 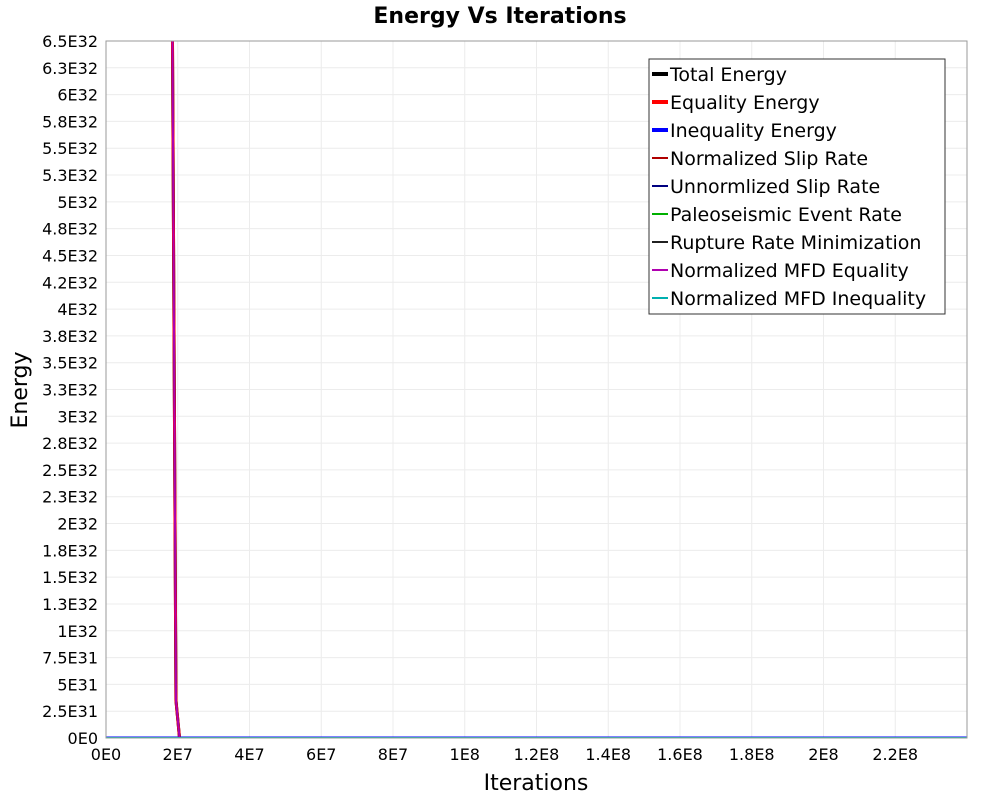 I want to click on y-tick-label: 1.5E32, so click(x=70, y=577).